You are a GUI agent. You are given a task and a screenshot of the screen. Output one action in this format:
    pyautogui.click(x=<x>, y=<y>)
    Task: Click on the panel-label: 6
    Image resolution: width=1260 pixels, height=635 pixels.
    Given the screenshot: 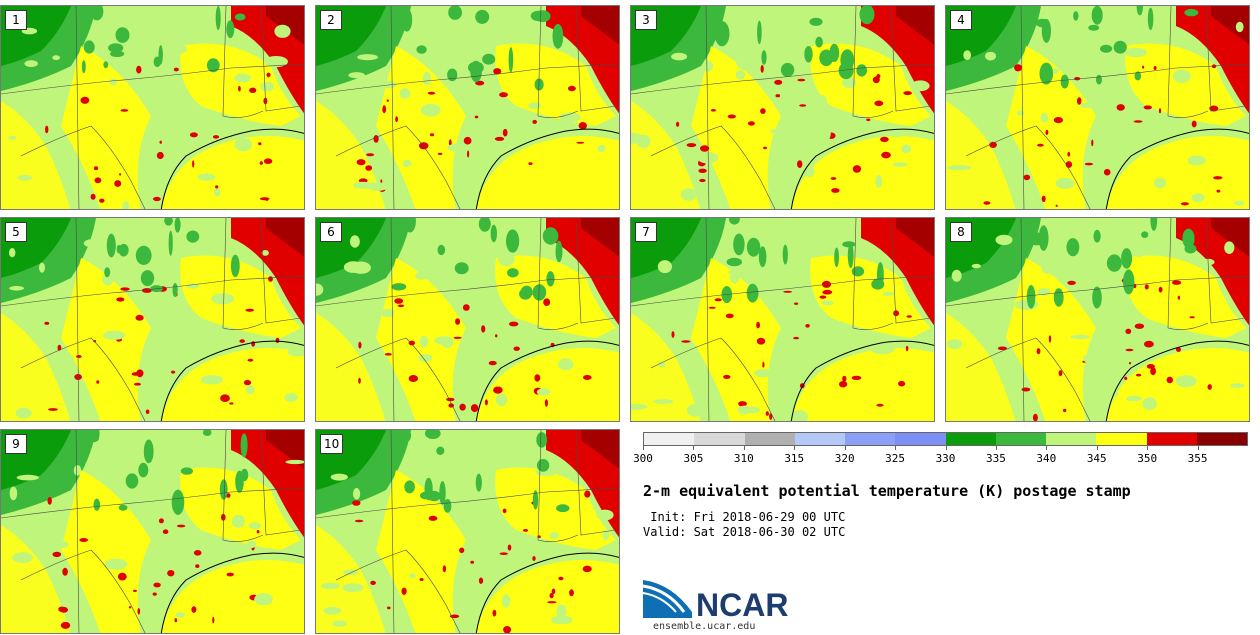 What is the action you would take?
    pyautogui.click(x=331, y=232)
    